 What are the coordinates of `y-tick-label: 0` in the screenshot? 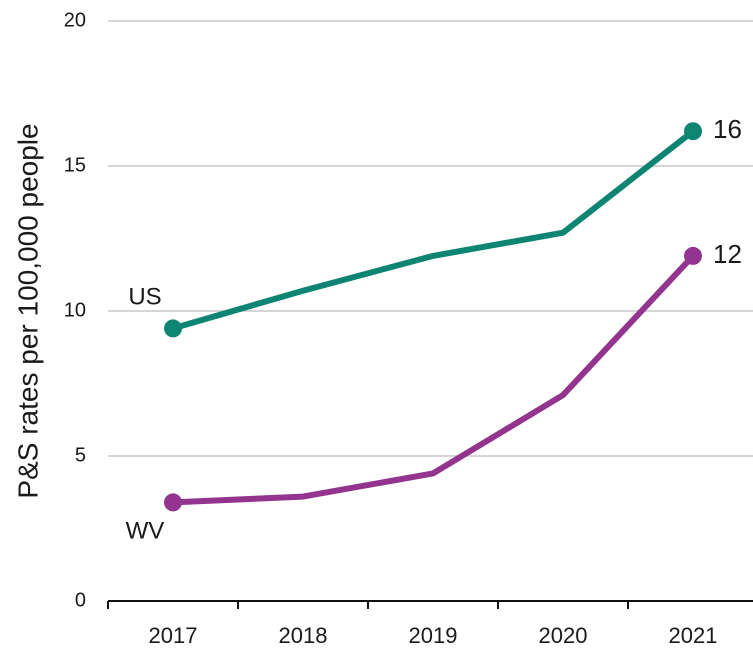 It's located at (80, 600).